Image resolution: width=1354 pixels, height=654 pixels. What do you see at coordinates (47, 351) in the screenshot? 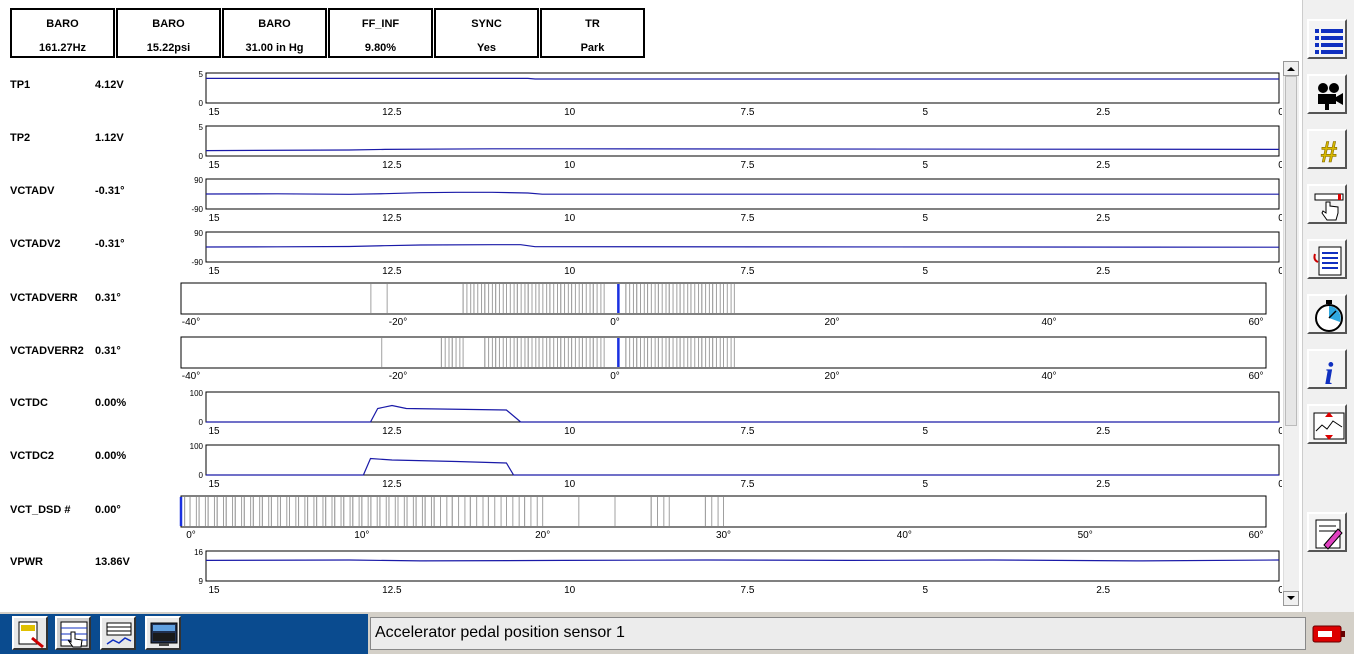
I see `param-name: VCTADVERR2` at bounding box center [47, 351].